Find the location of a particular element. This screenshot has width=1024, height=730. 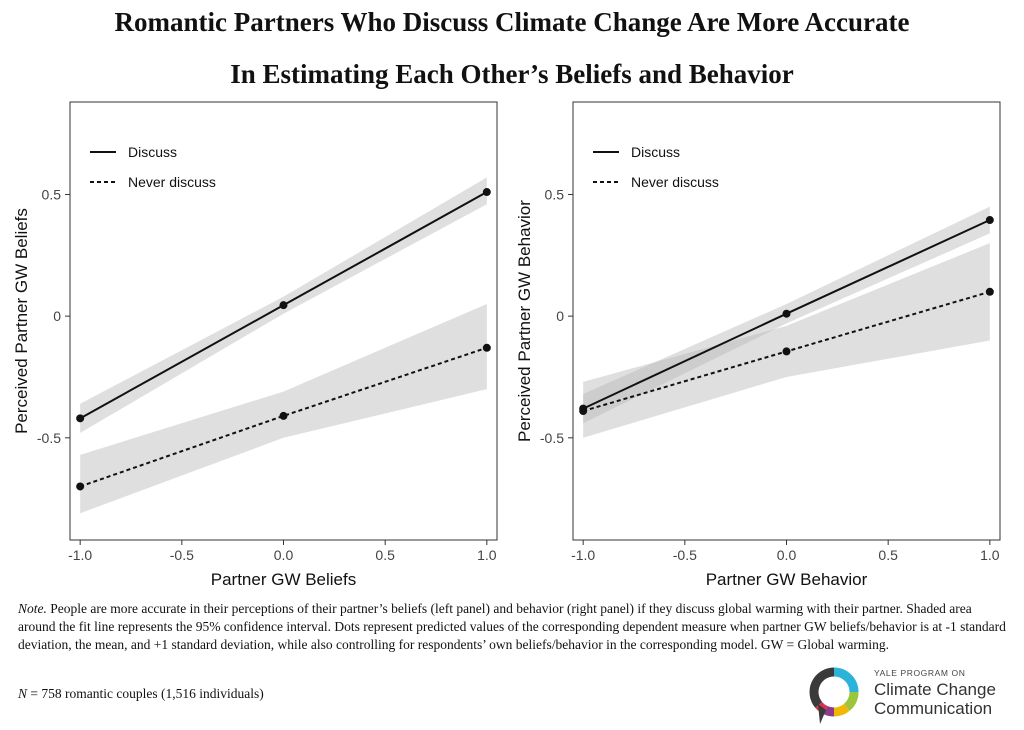

sample-size-label: N is located at coordinates (23, 693).